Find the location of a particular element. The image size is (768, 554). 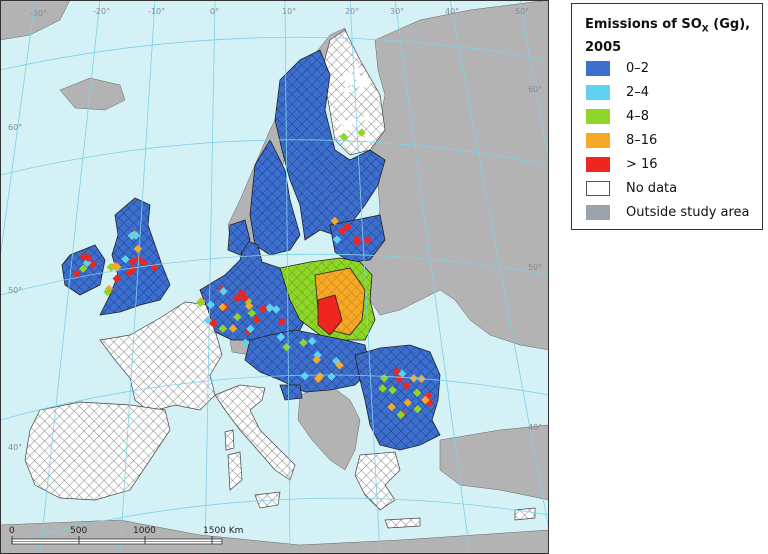

poland-region is located at coordinates (327, 299).